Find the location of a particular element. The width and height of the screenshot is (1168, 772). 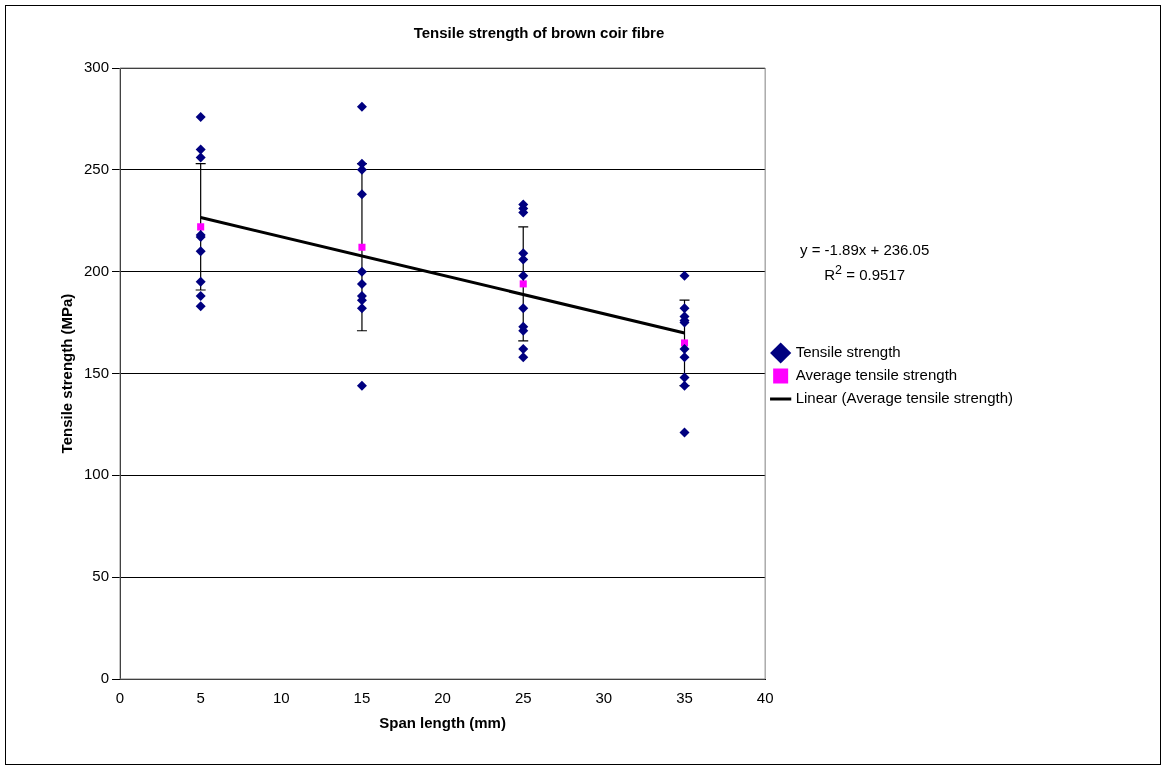

legend-label: Tensile strength is located at coordinates (848, 352).